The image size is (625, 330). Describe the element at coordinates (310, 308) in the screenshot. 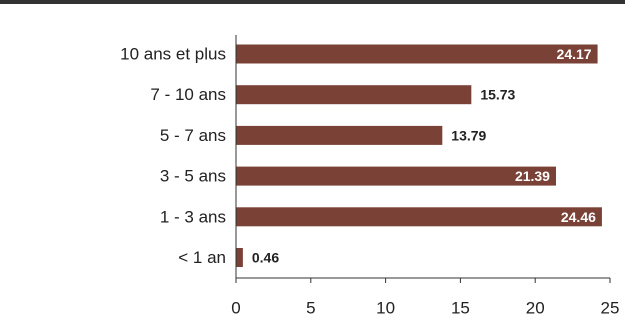

I see `x-tick-label: 5` at that location.